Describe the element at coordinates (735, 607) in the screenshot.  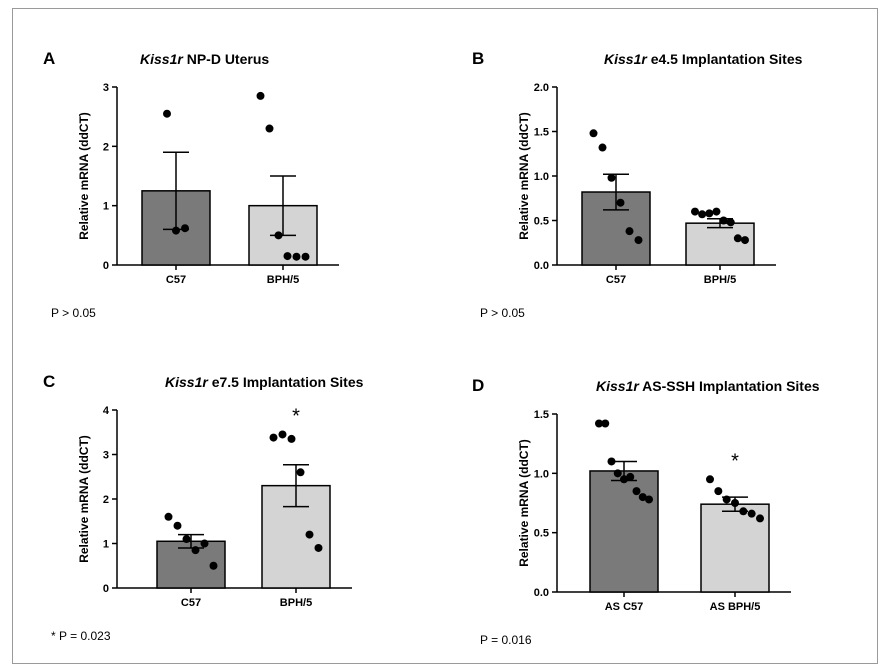
I see `x-tick-label: AS BPH/5` at that location.